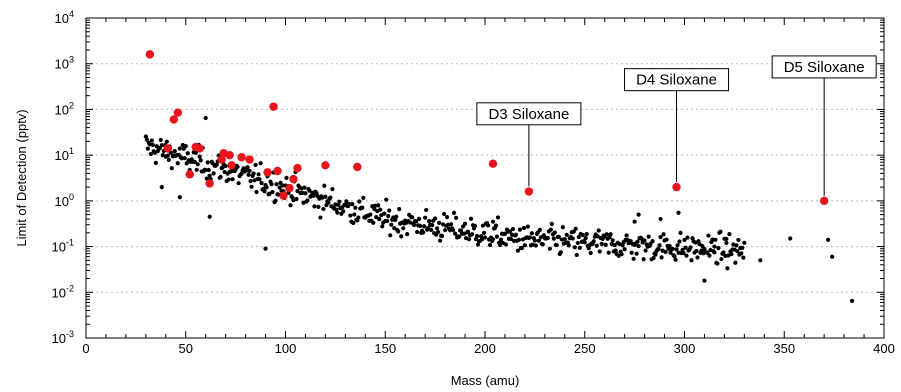  Describe the element at coordinates (784, 348) in the screenshot. I see `x-tick-label: 350` at that location.